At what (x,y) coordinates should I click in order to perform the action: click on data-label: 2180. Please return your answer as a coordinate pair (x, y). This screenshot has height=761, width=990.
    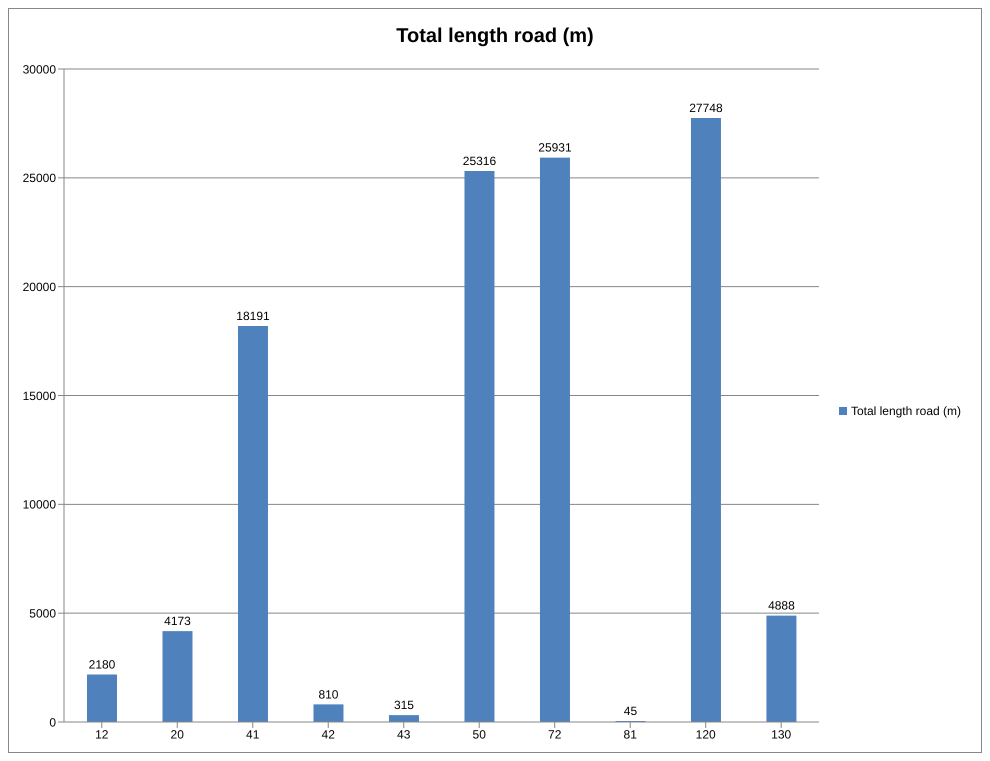
    Looking at the image, I should click on (102, 665).